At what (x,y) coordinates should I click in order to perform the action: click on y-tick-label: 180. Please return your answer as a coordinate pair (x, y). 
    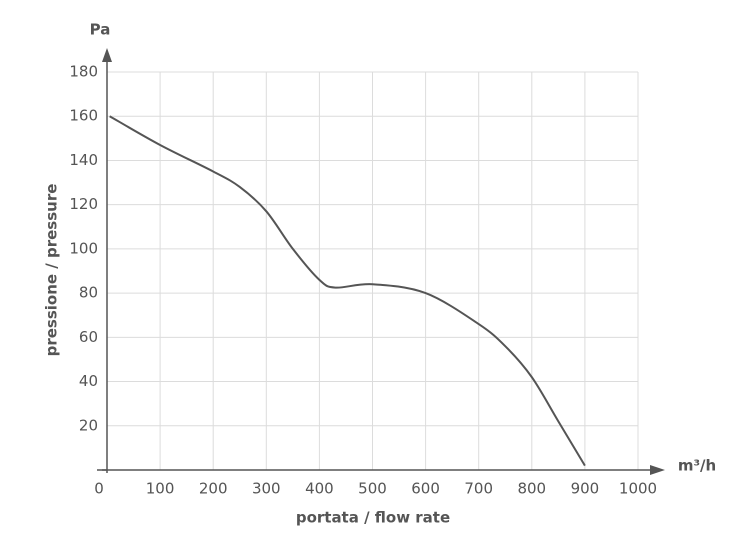
    Looking at the image, I should click on (83, 72).